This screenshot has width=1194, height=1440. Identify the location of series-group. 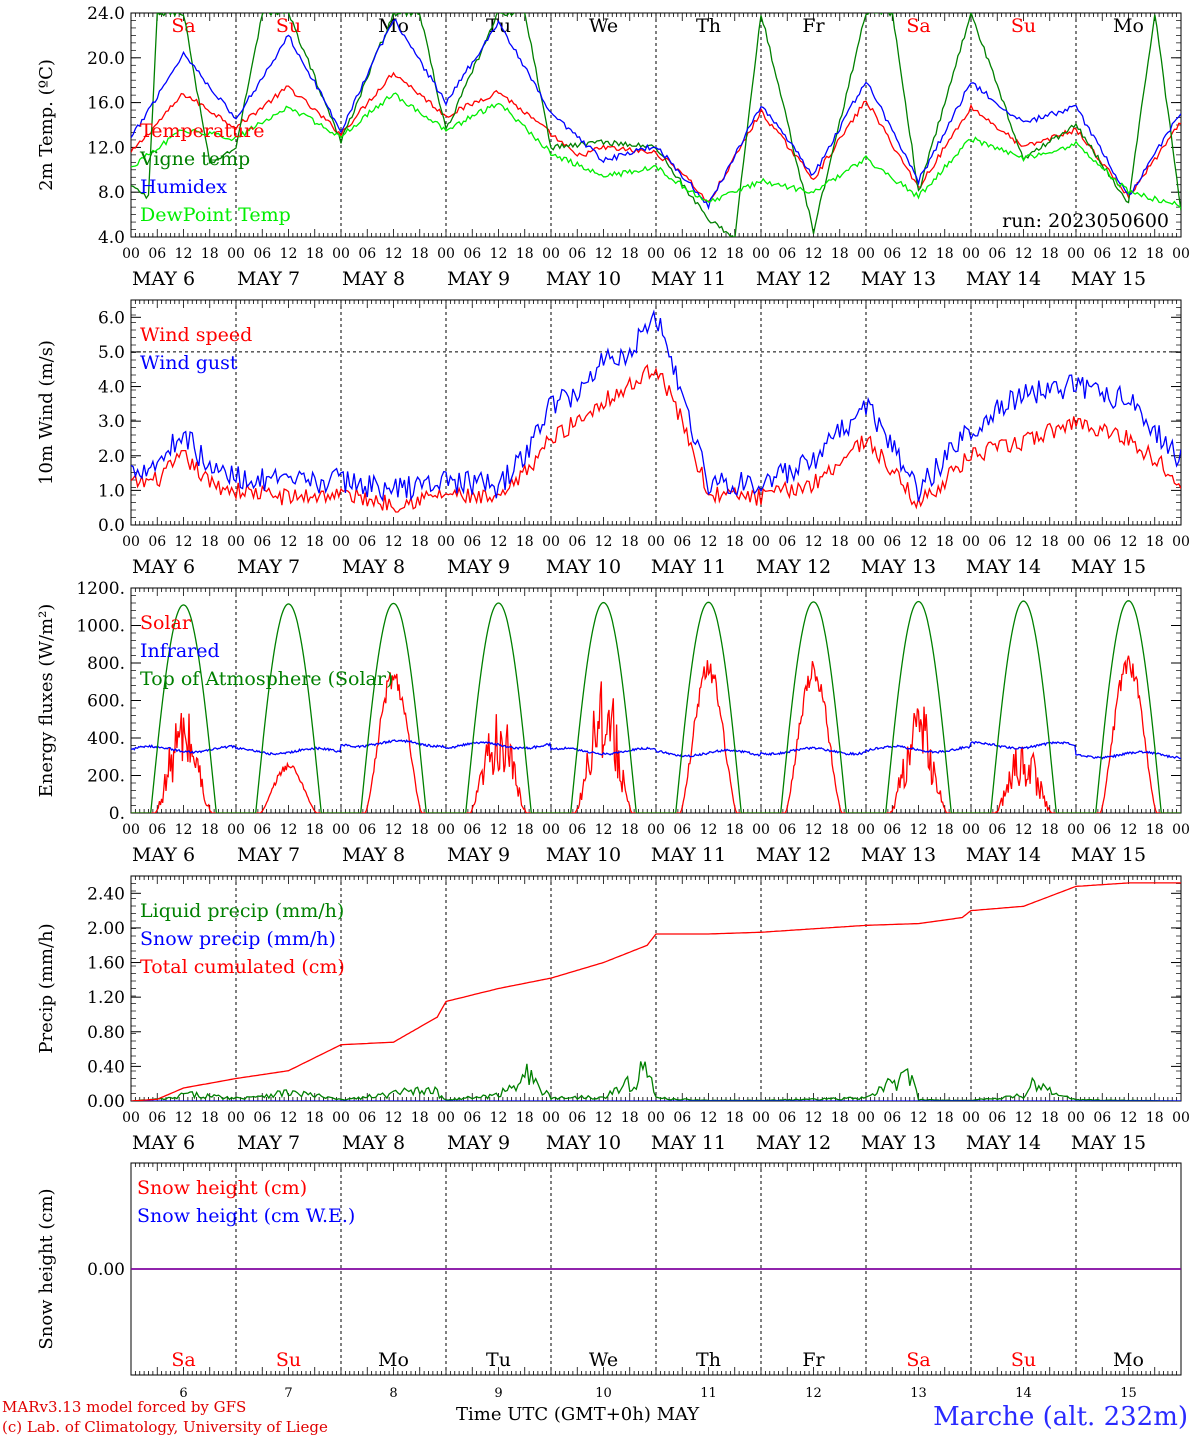
(656, 125).